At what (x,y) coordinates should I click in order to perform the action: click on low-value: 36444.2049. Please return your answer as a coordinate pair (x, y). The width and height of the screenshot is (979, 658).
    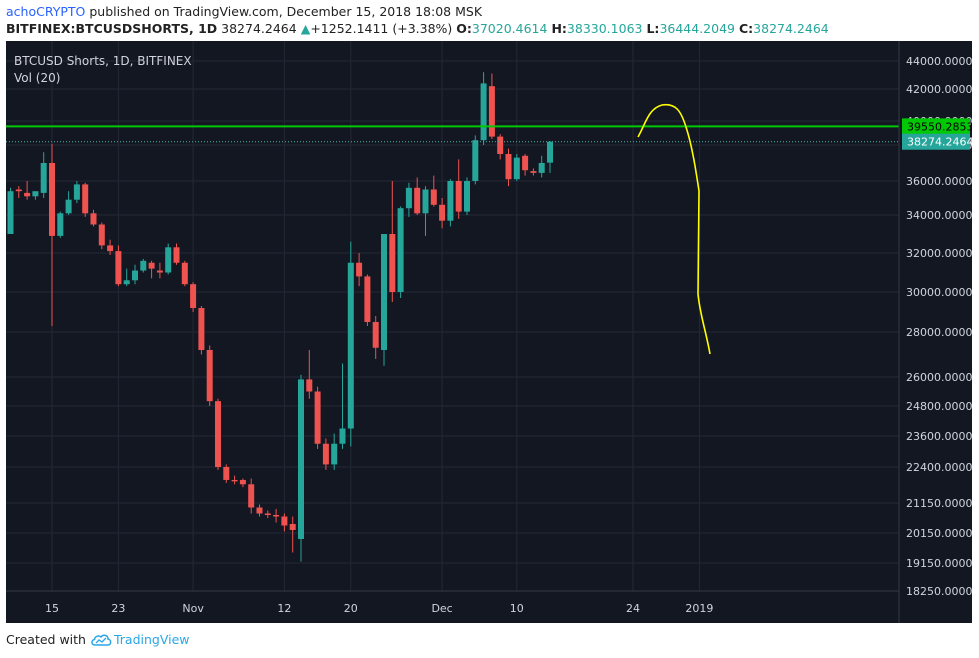
    Looking at the image, I should click on (697, 28).